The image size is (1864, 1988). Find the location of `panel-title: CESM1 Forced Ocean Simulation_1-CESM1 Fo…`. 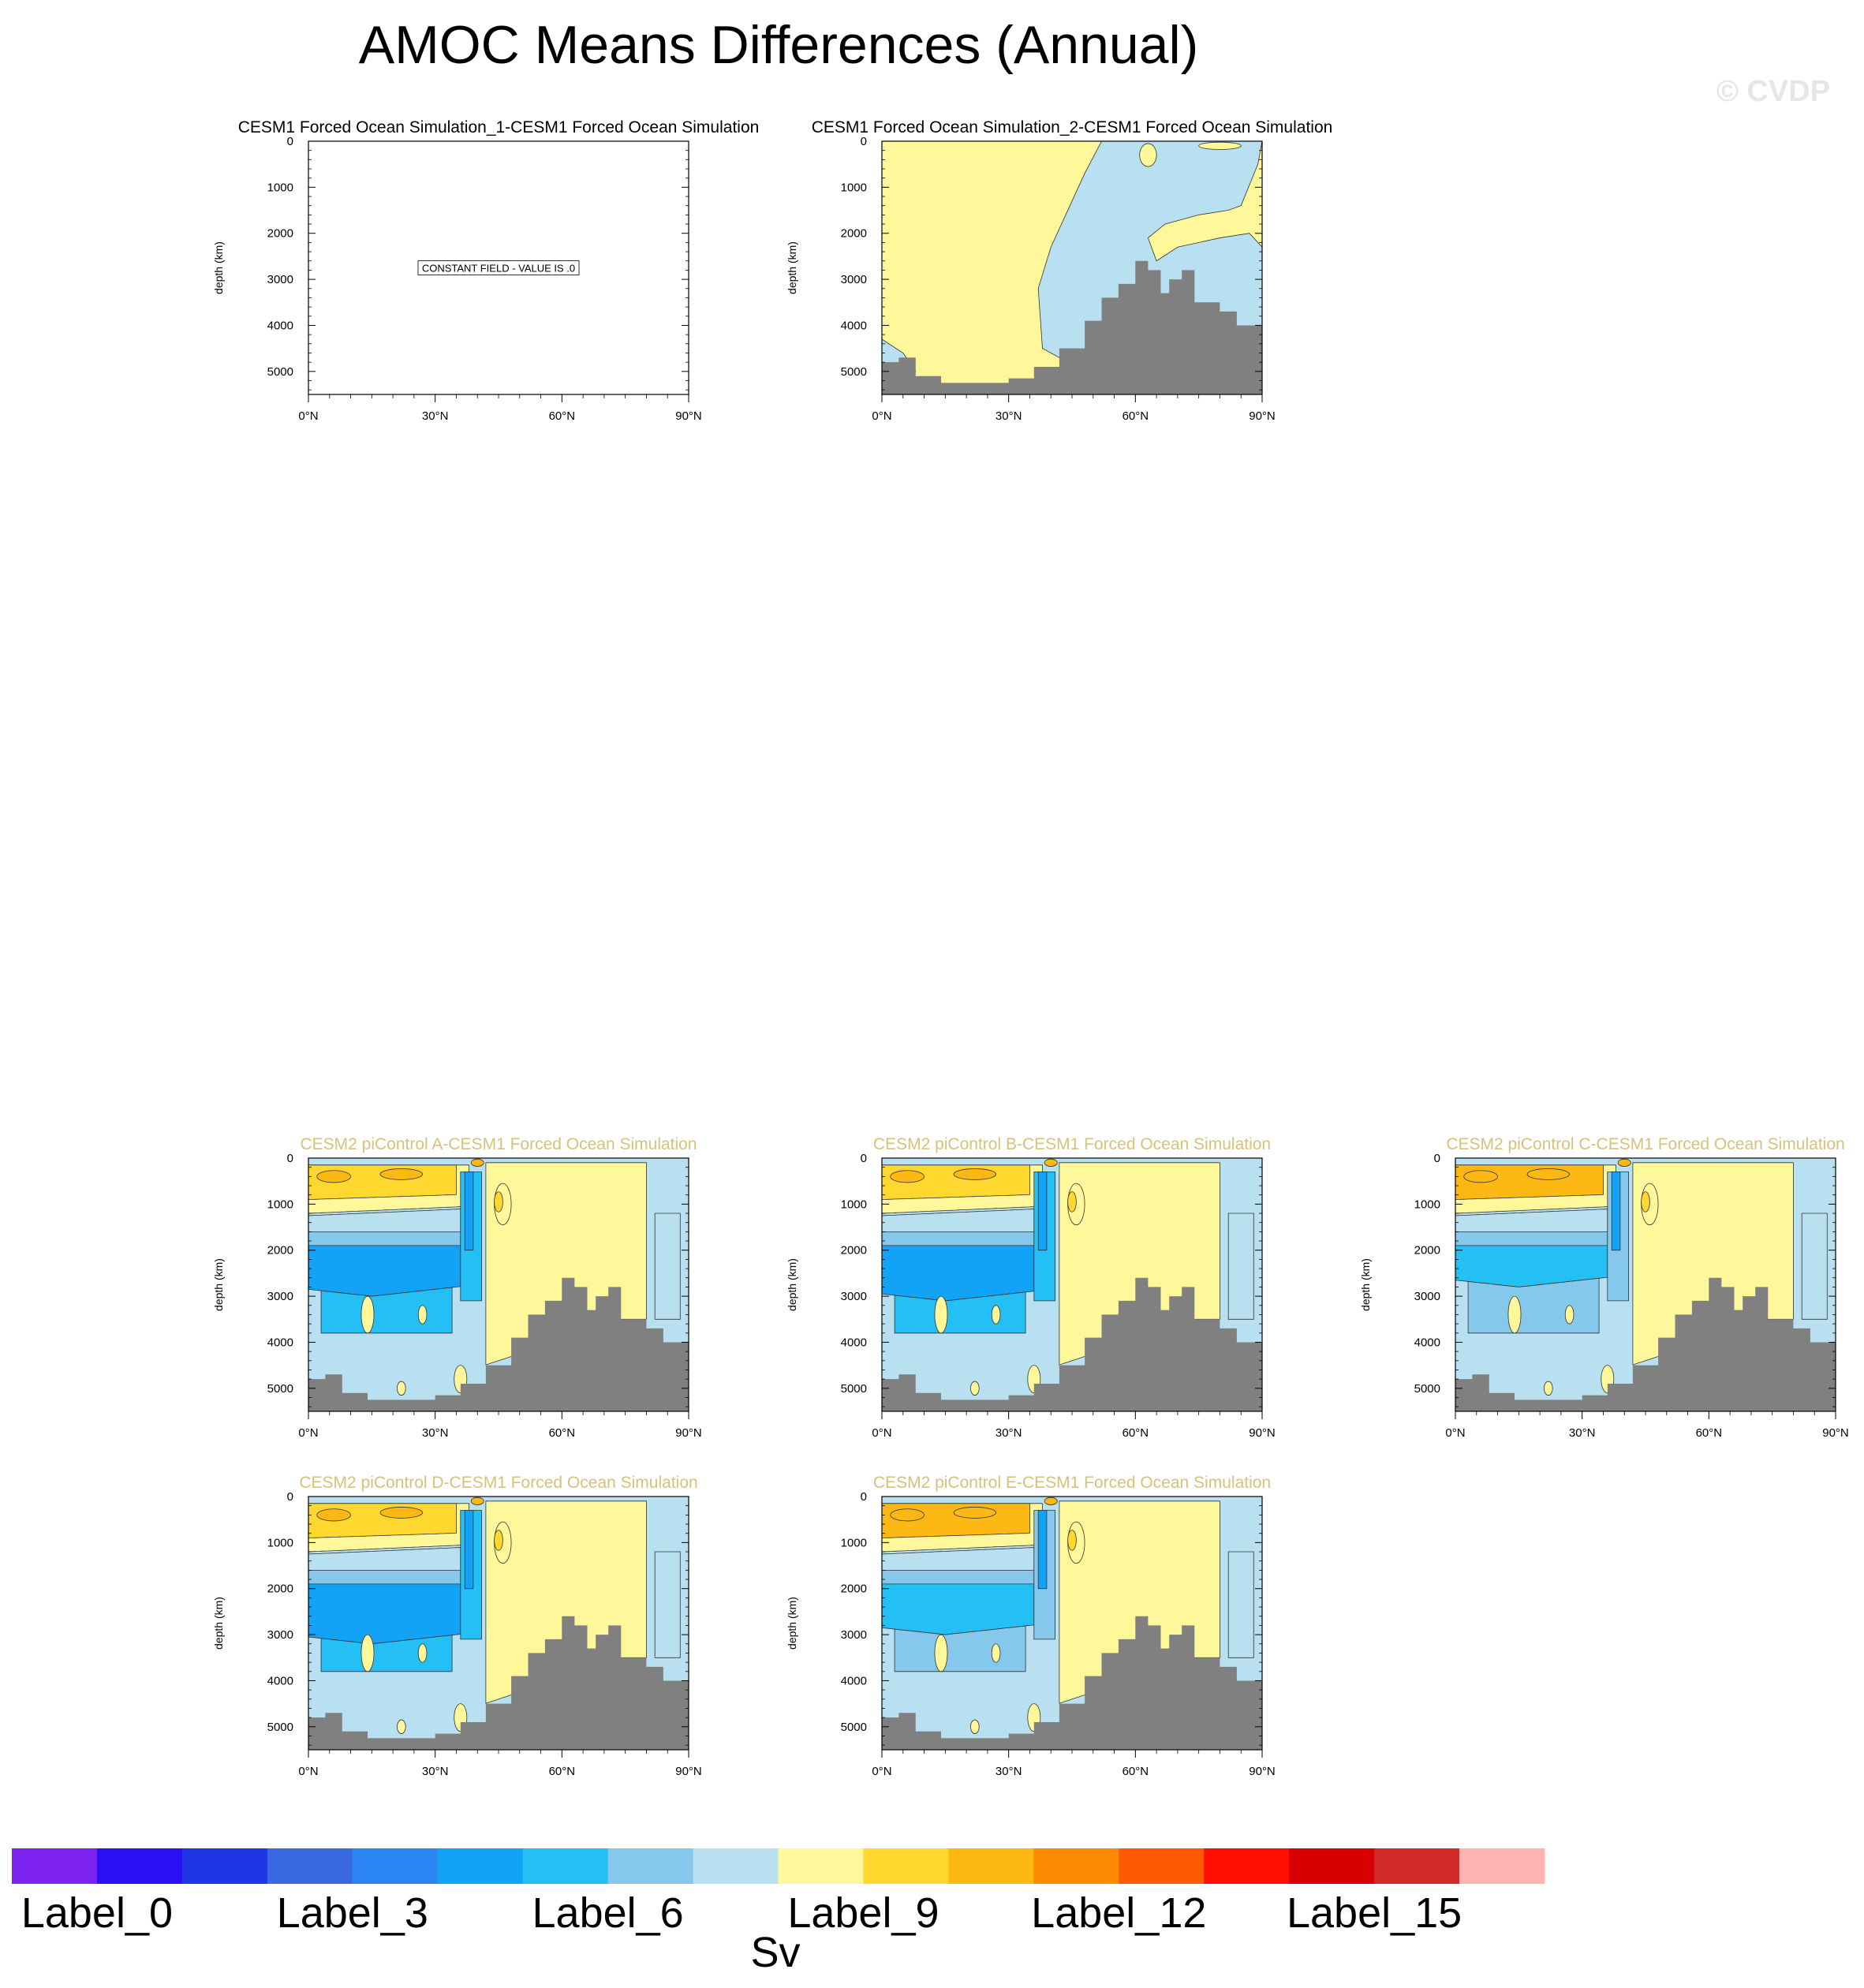

panel-title: CESM1 Forced Ocean Simulation_1-CESM1 Fo… is located at coordinates (499, 127).